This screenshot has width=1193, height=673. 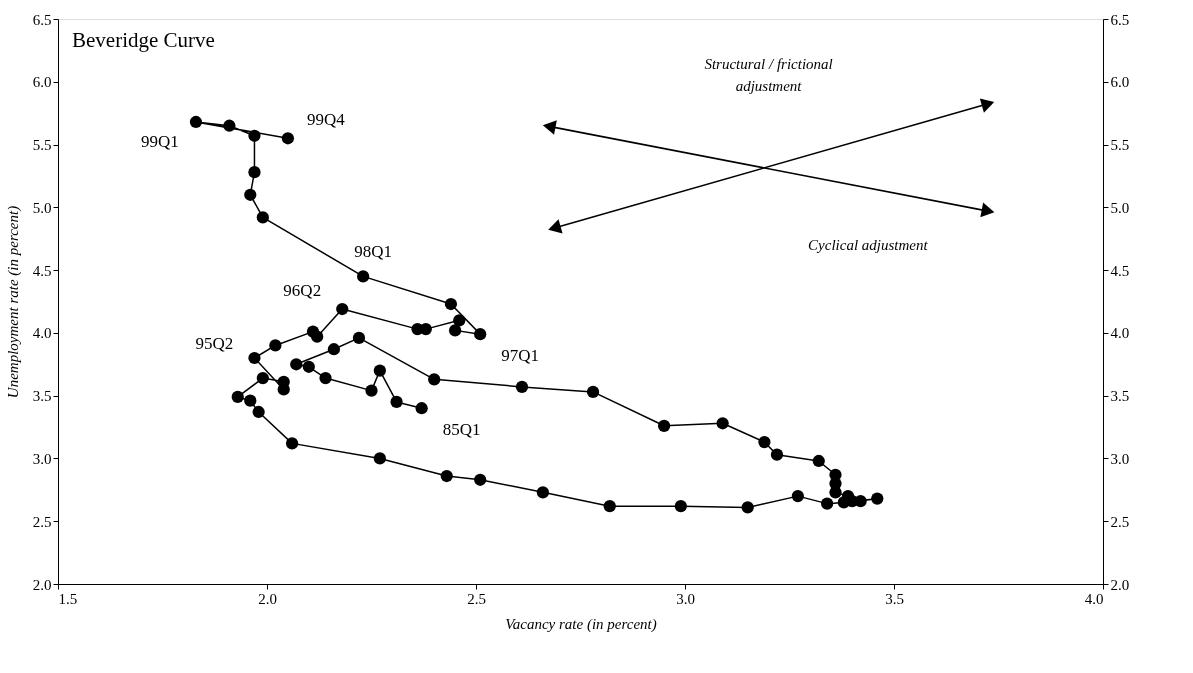 What do you see at coordinates (581, 624) in the screenshot?
I see `x-axis-title: Vacancy rate (in percent)` at bounding box center [581, 624].